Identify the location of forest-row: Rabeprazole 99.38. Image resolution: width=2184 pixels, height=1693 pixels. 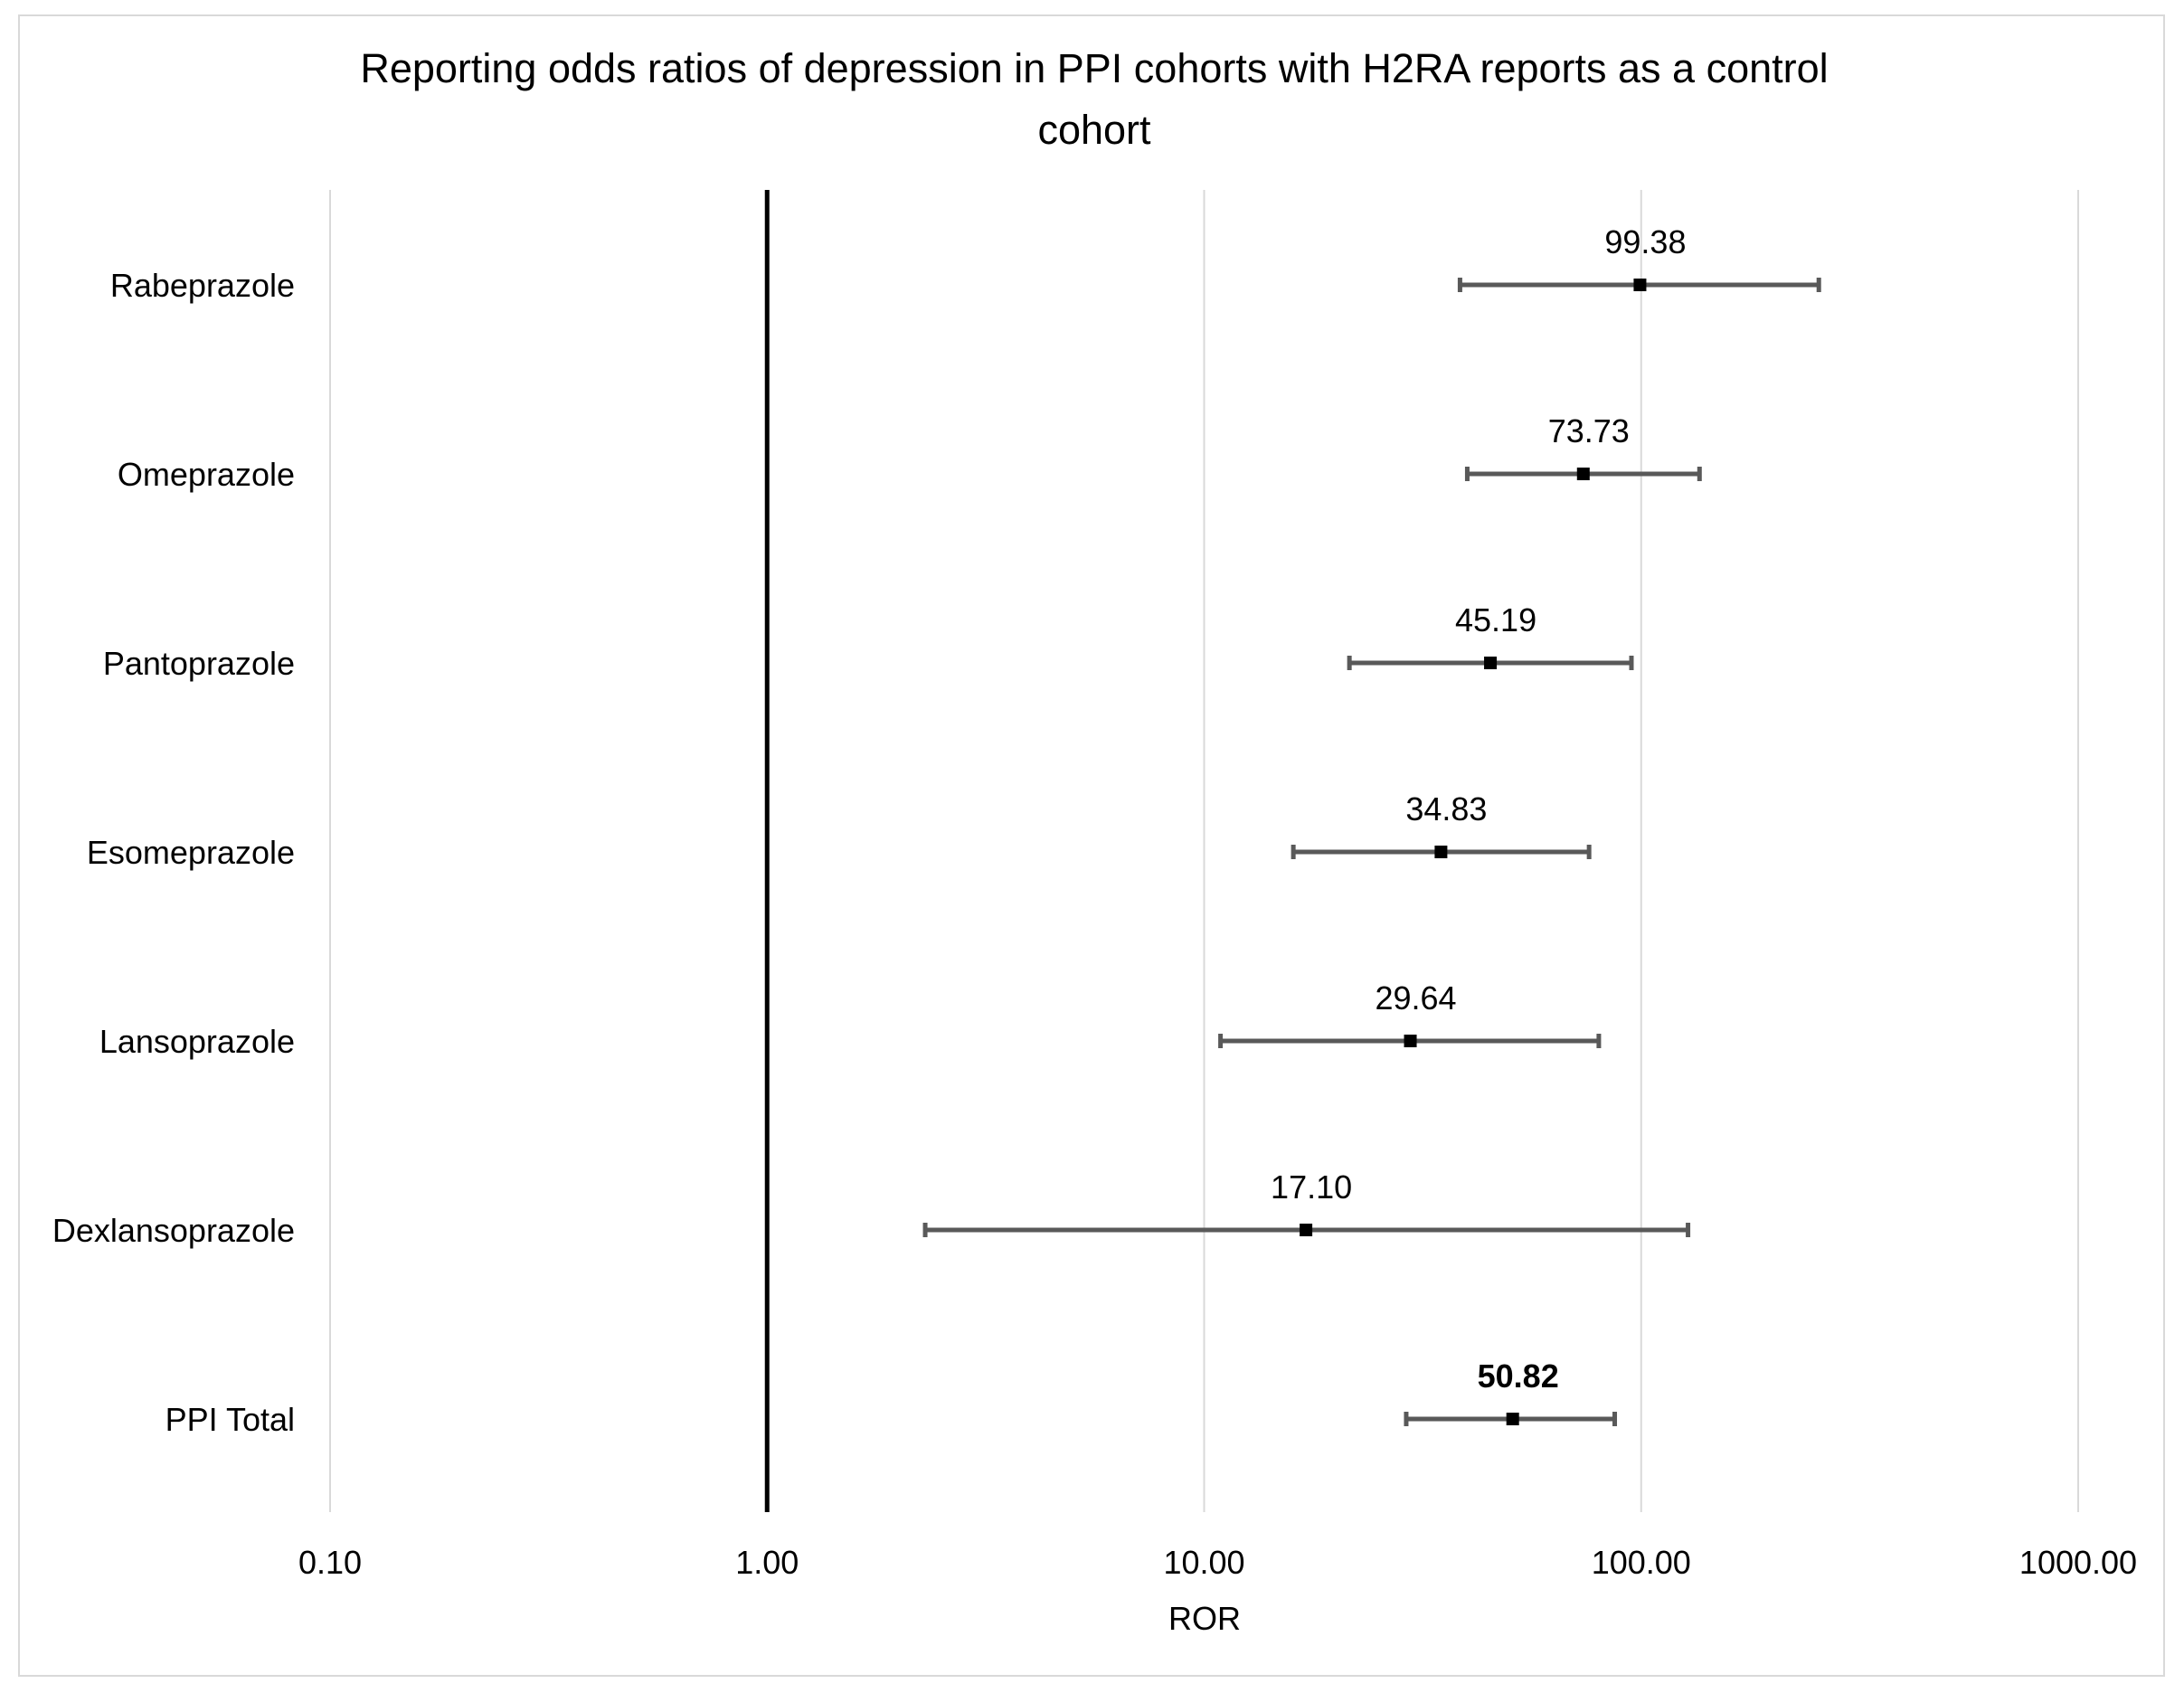
(966, 263).